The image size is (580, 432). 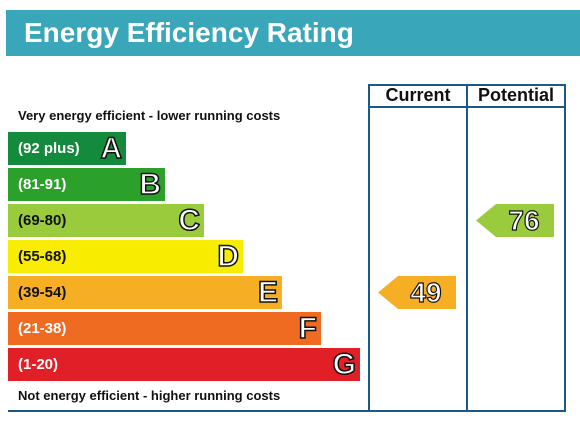 I want to click on frame-bottom-line, so click(x=287, y=411).